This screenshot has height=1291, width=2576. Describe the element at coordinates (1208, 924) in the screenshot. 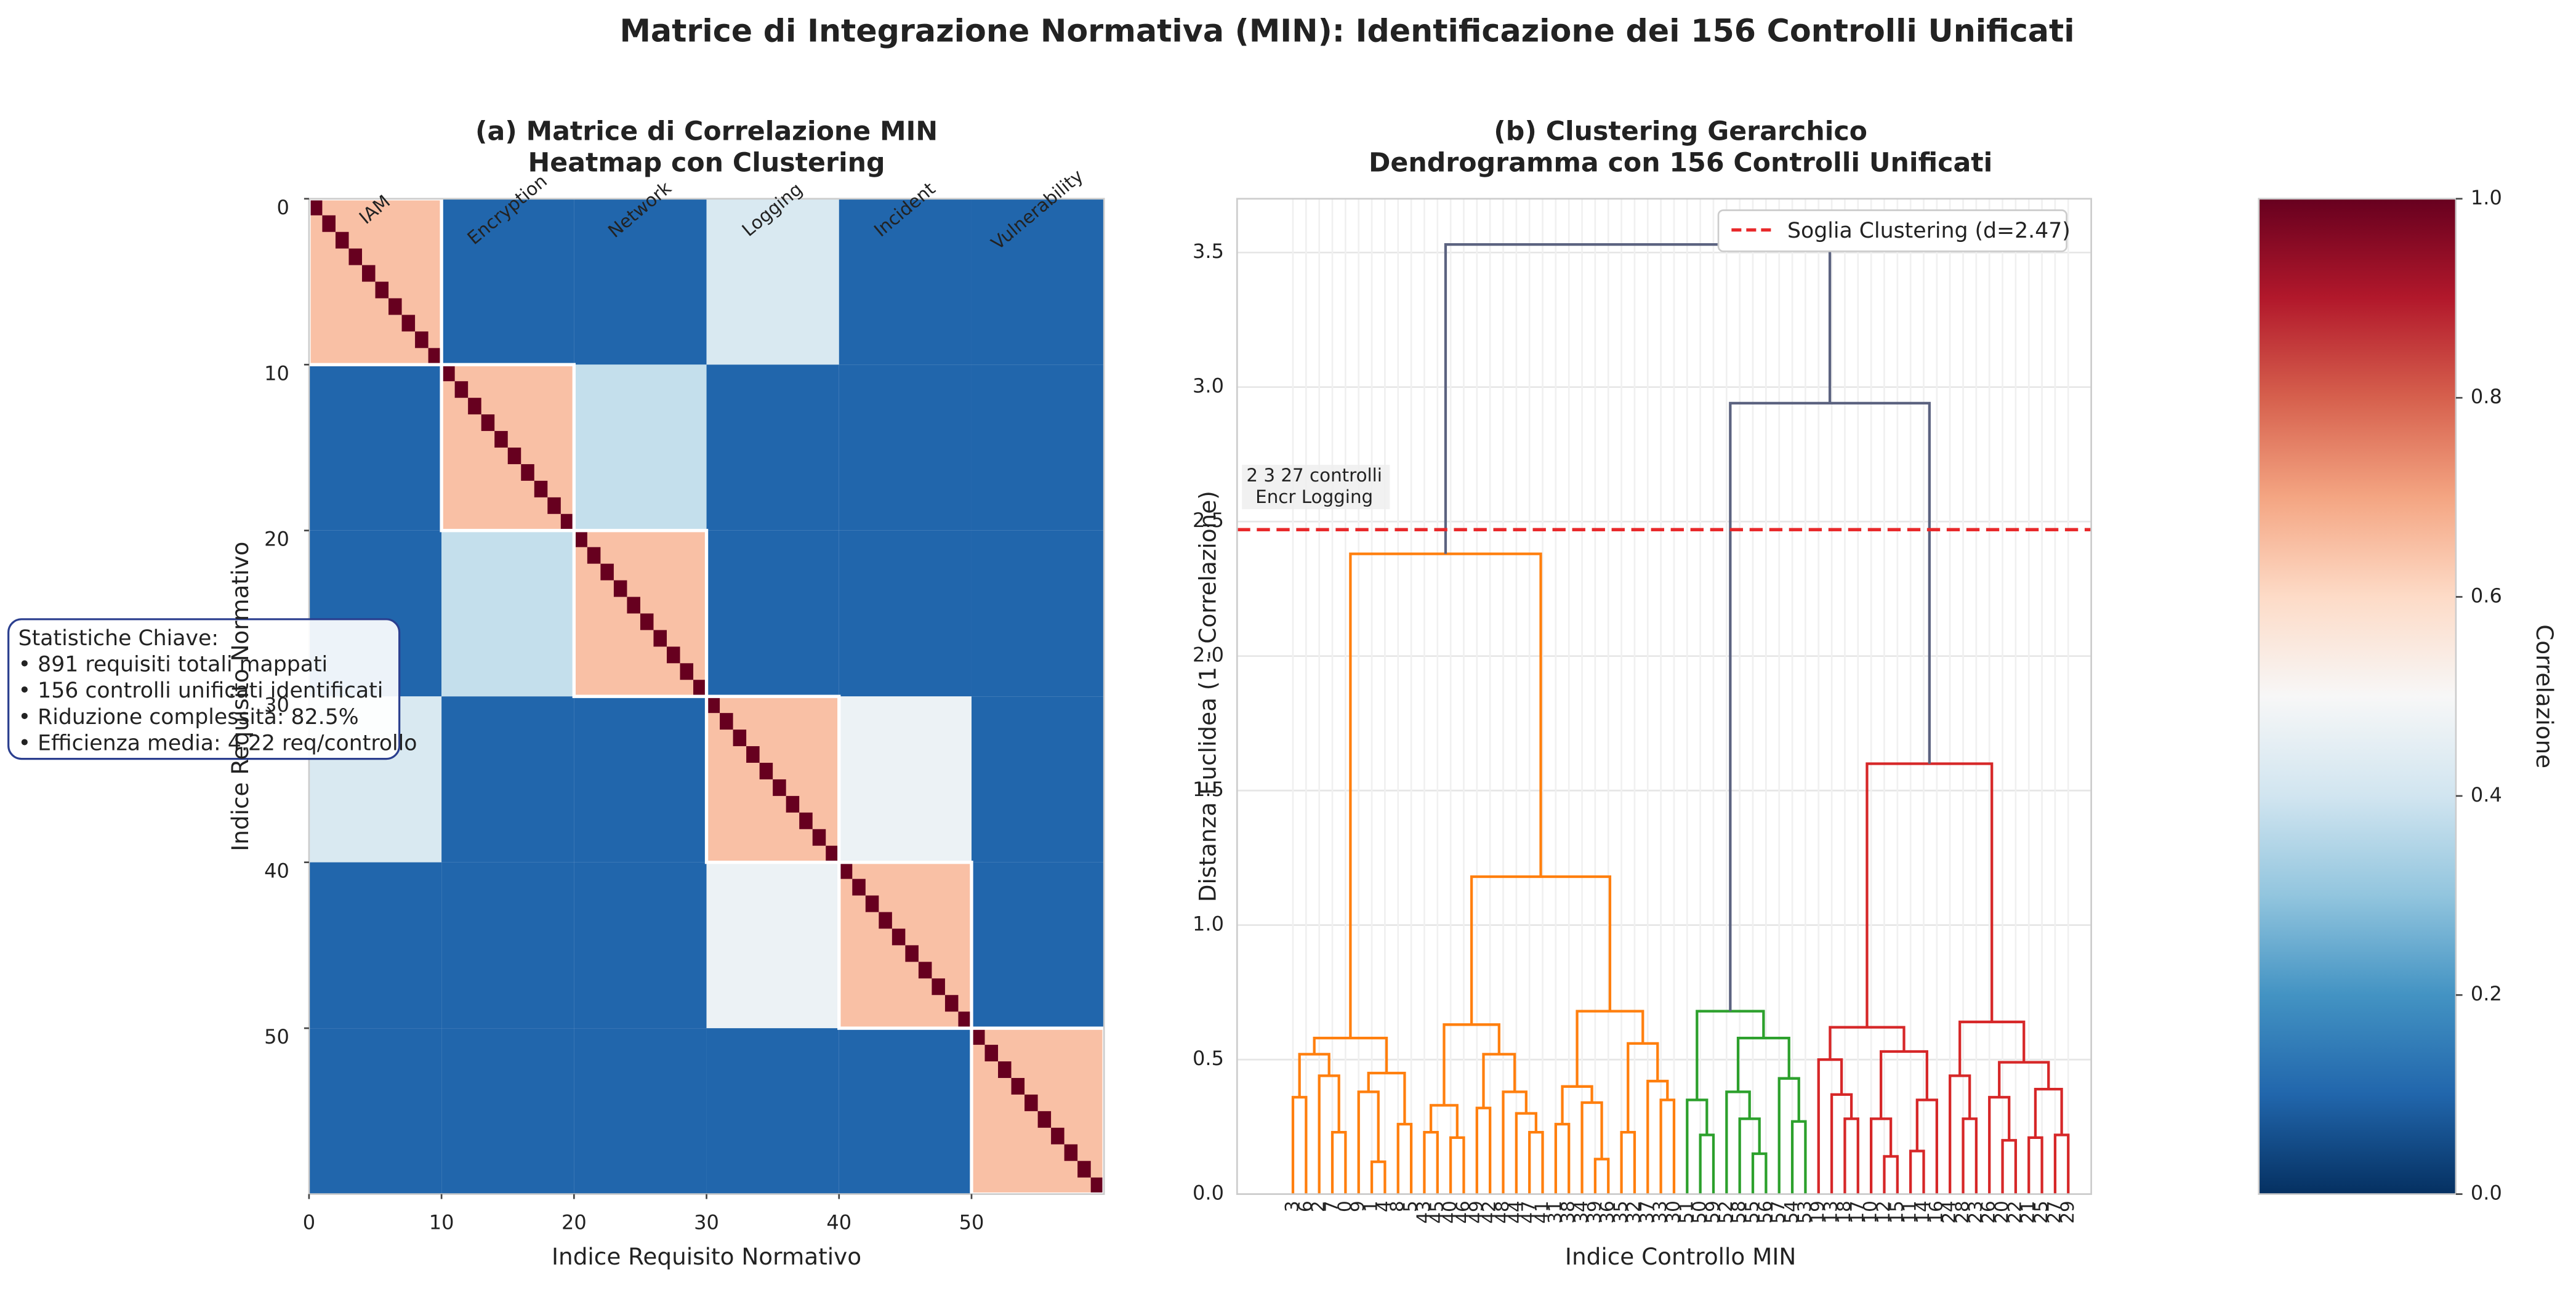

I see `y-tick-label: 1.0` at that location.